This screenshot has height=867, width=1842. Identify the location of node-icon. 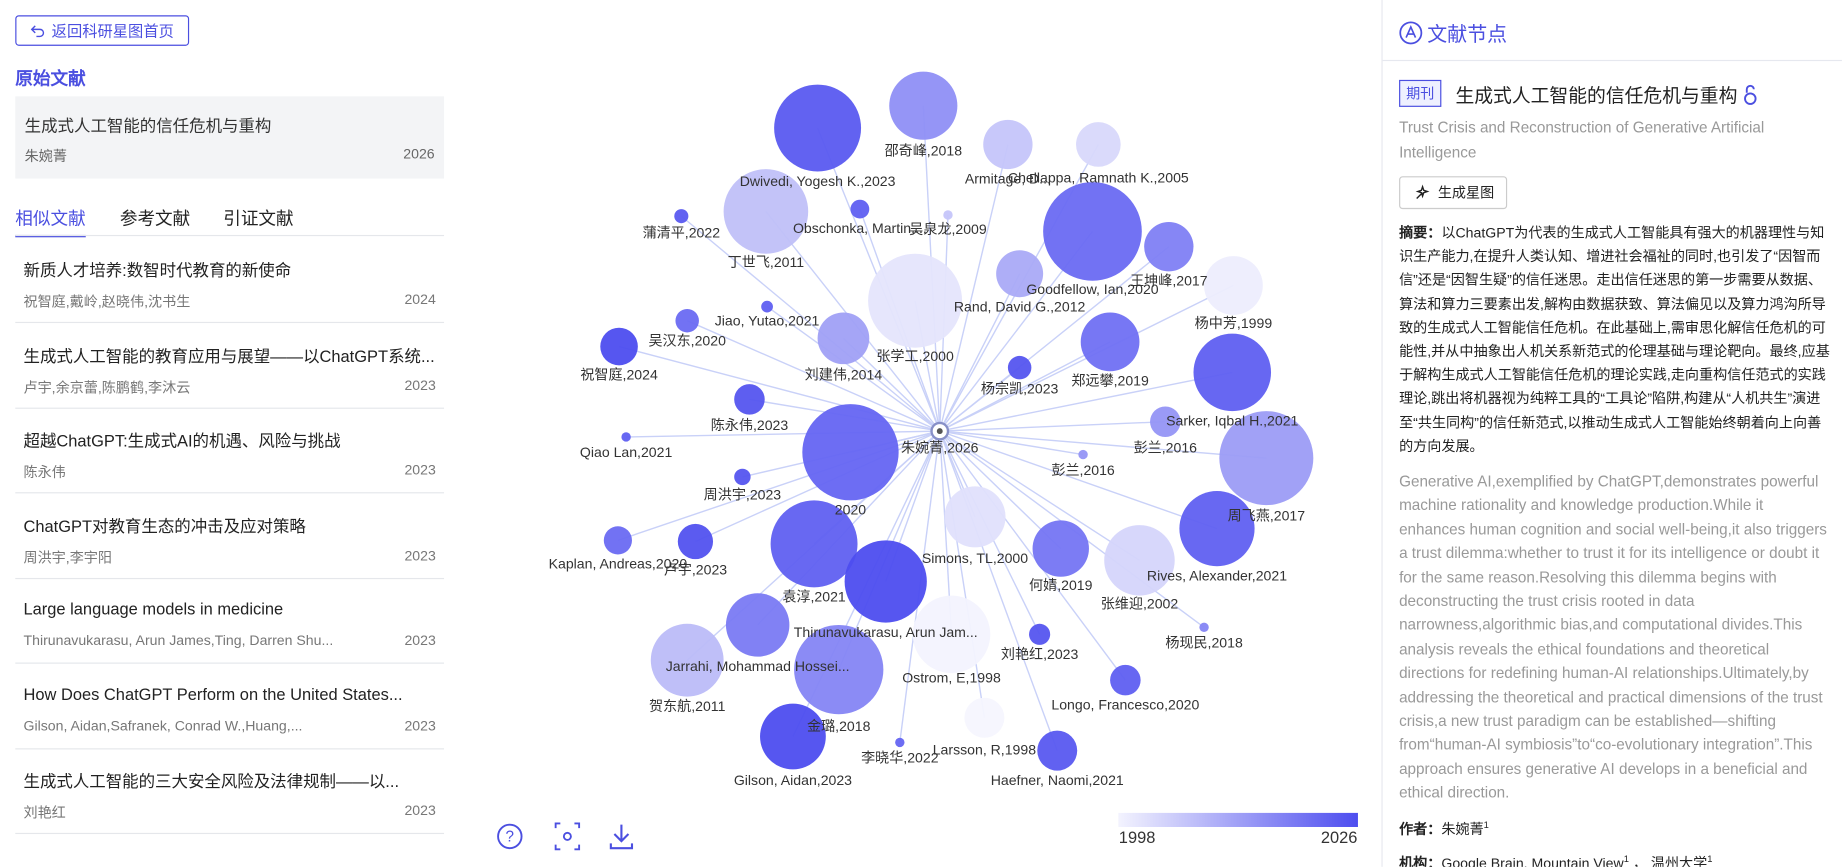
(1411, 33).